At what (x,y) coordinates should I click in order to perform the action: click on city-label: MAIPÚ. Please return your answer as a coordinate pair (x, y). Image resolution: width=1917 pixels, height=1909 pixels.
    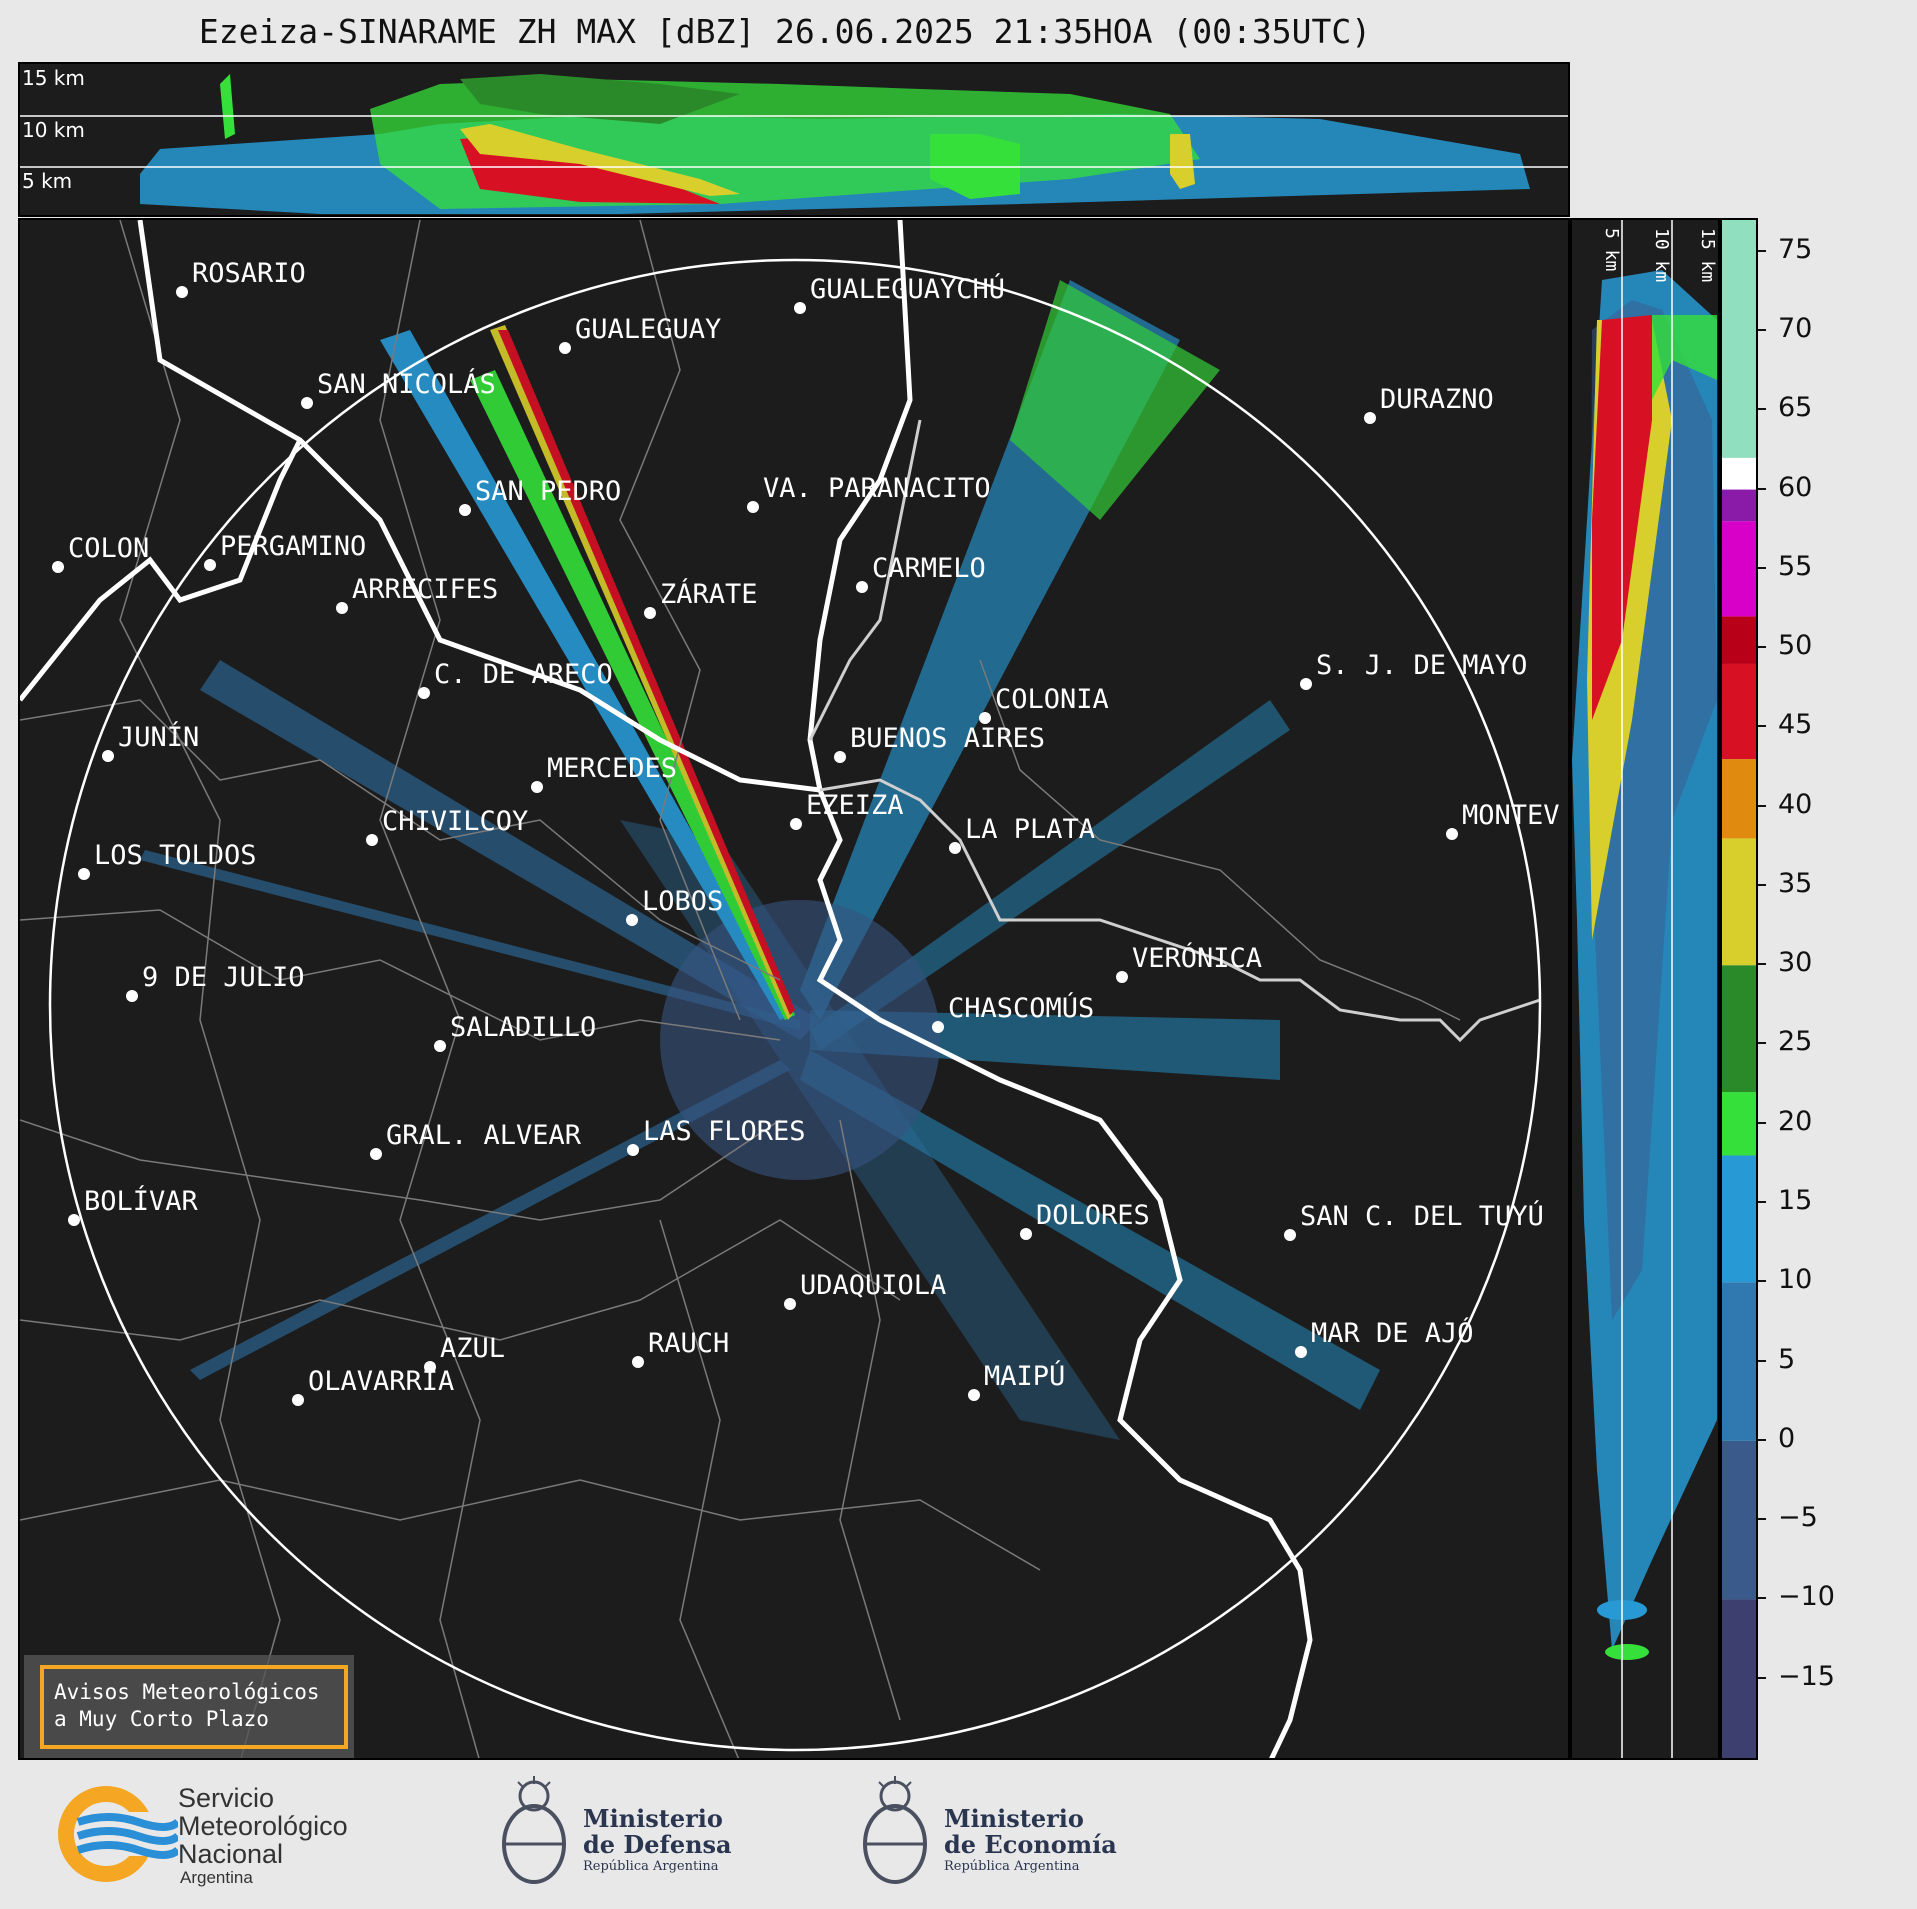
    Looking at the image, I should click on (1024, 1376).